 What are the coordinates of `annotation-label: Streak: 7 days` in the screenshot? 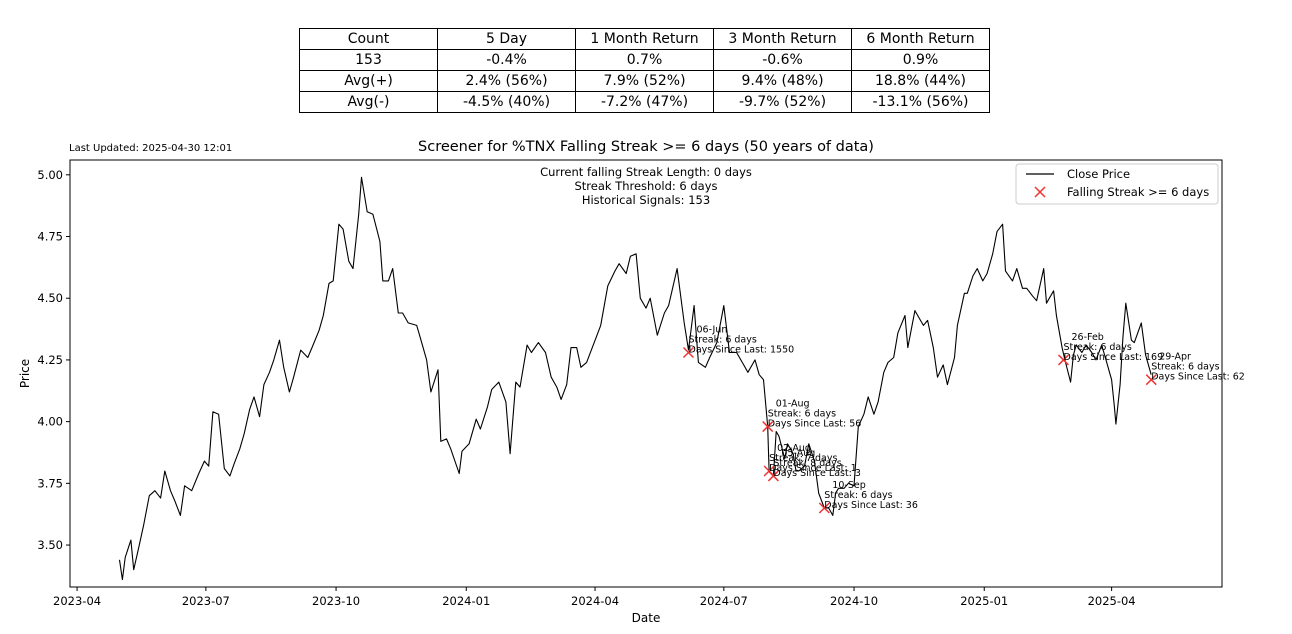 It's located at (803, 458).